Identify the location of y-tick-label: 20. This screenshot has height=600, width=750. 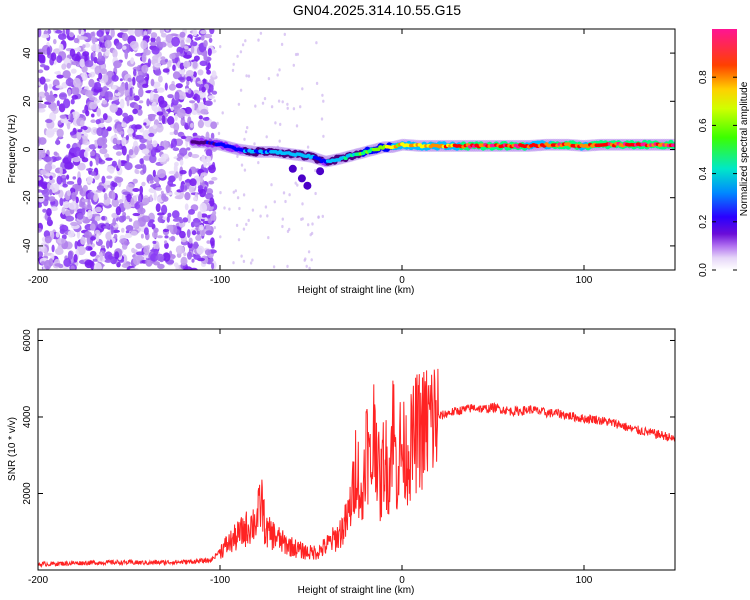
(27, 101).